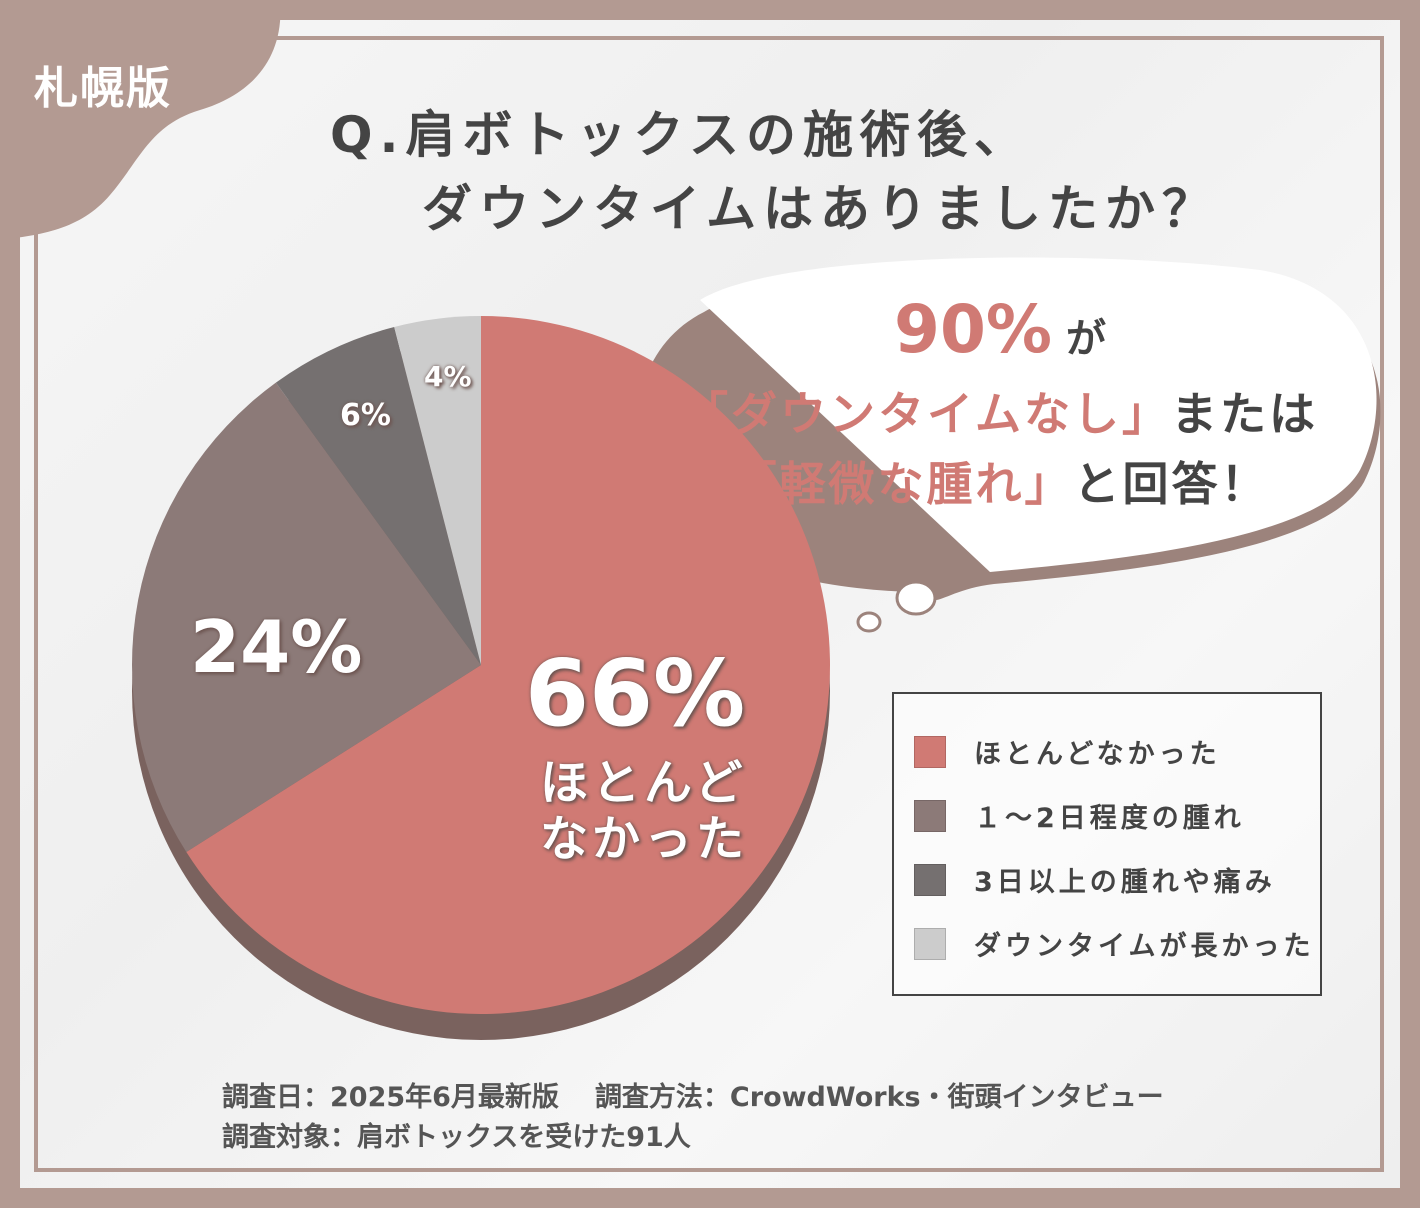 This screenshot has height=1208, width=1420. What do you see at coordinates (926, 414) in the screenshot?
I see `bubble-quote-1: 「ダウンタイムなし」` at bounding box center [926, 414].